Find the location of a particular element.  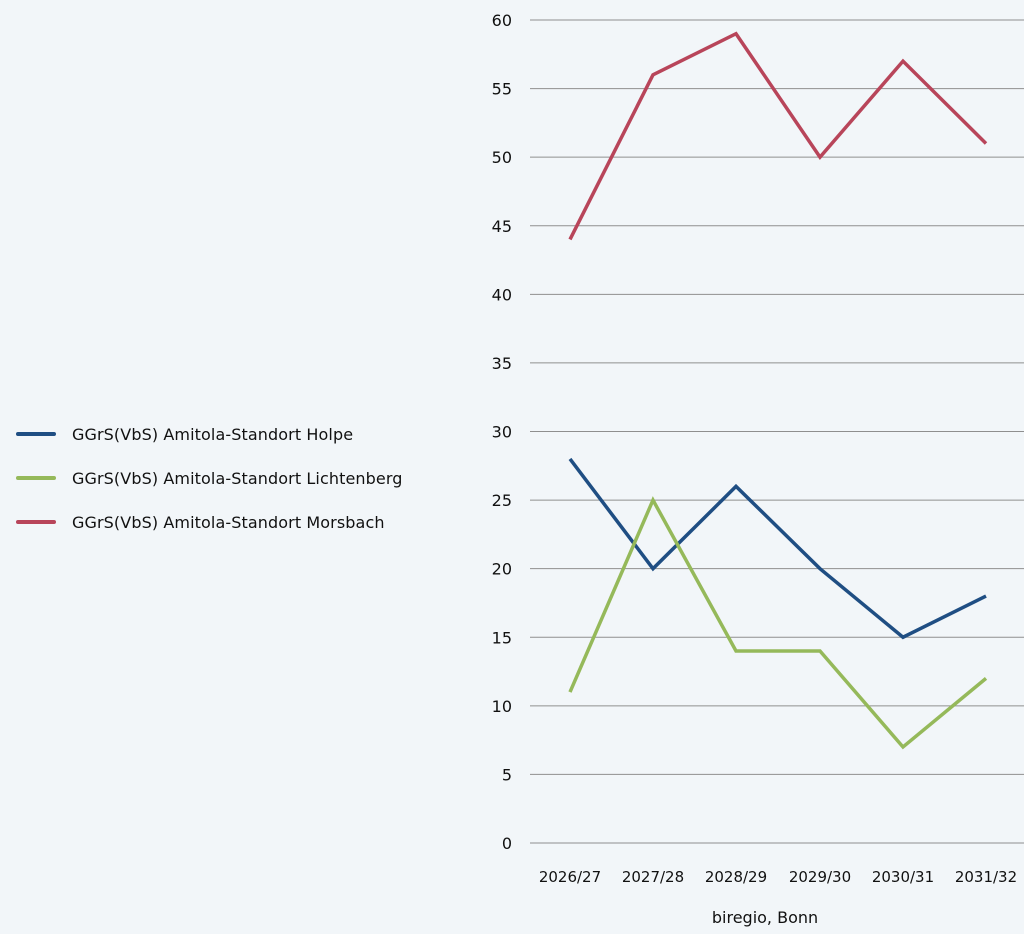

y-tick-label: 30 is located at coordinates (502, 432).